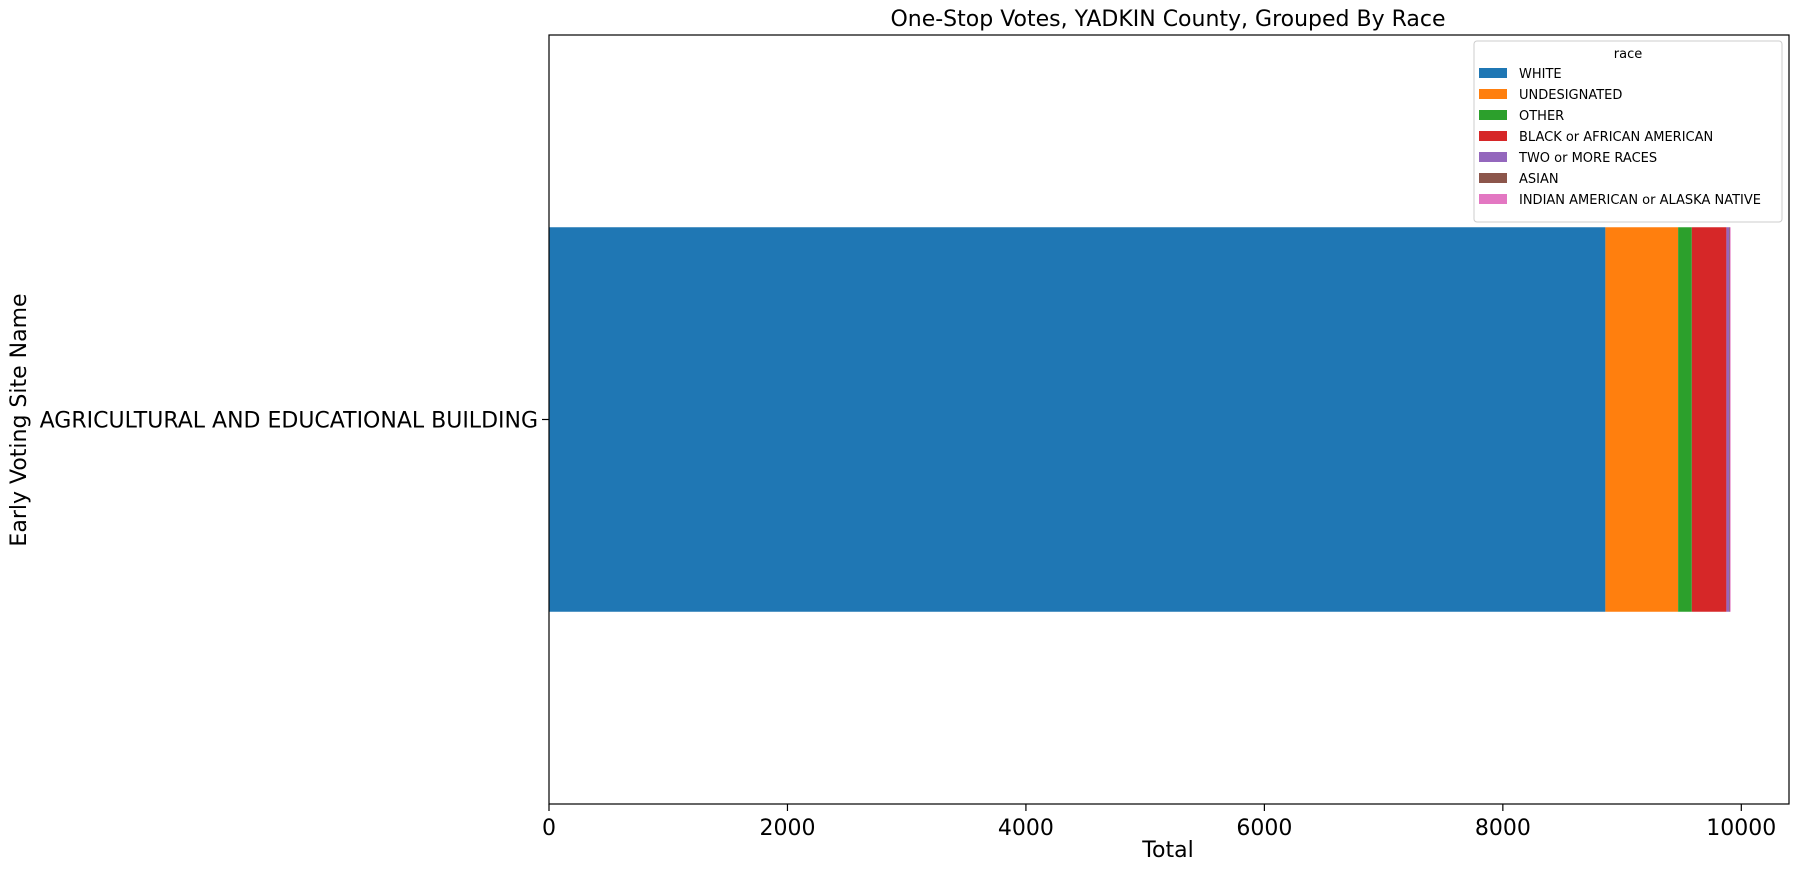 The width and height of the screenshot is (1798, 869). I want to click on x-tick-label-0: 0, so click(549, 828).